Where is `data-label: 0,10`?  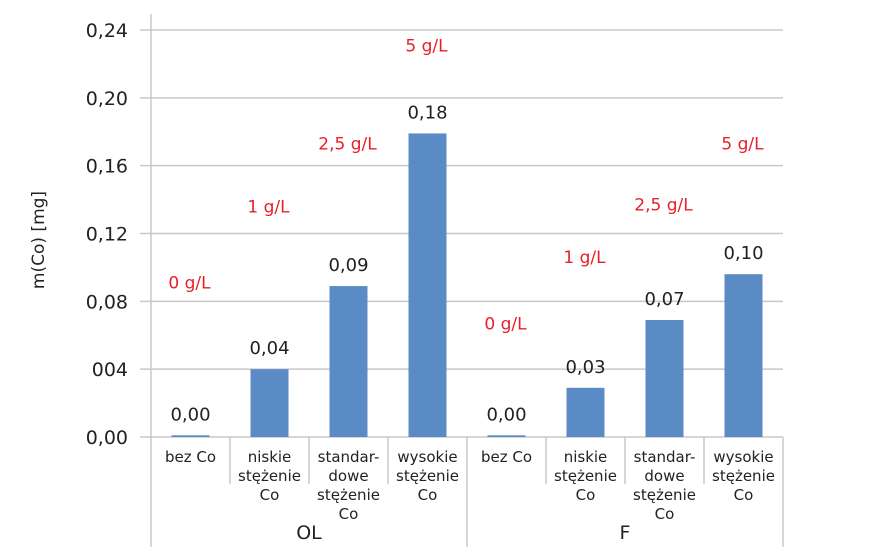 data-label: 0,10 is located at coordinates (743, 253).